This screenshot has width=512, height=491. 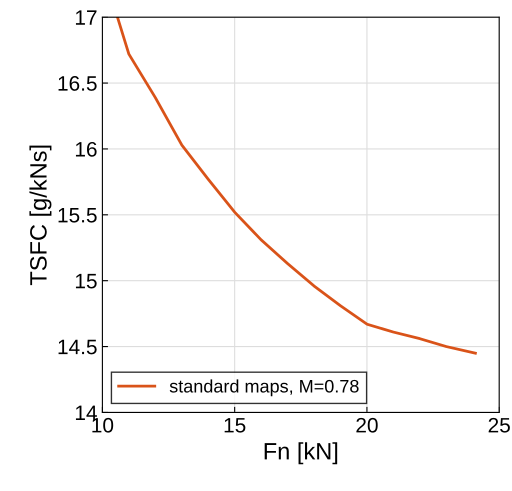 What do you see at coordinates (264, 387) in the screenshot?
I see `legend-label: standard maps, M=0.78` at bounding box center [264, 387].